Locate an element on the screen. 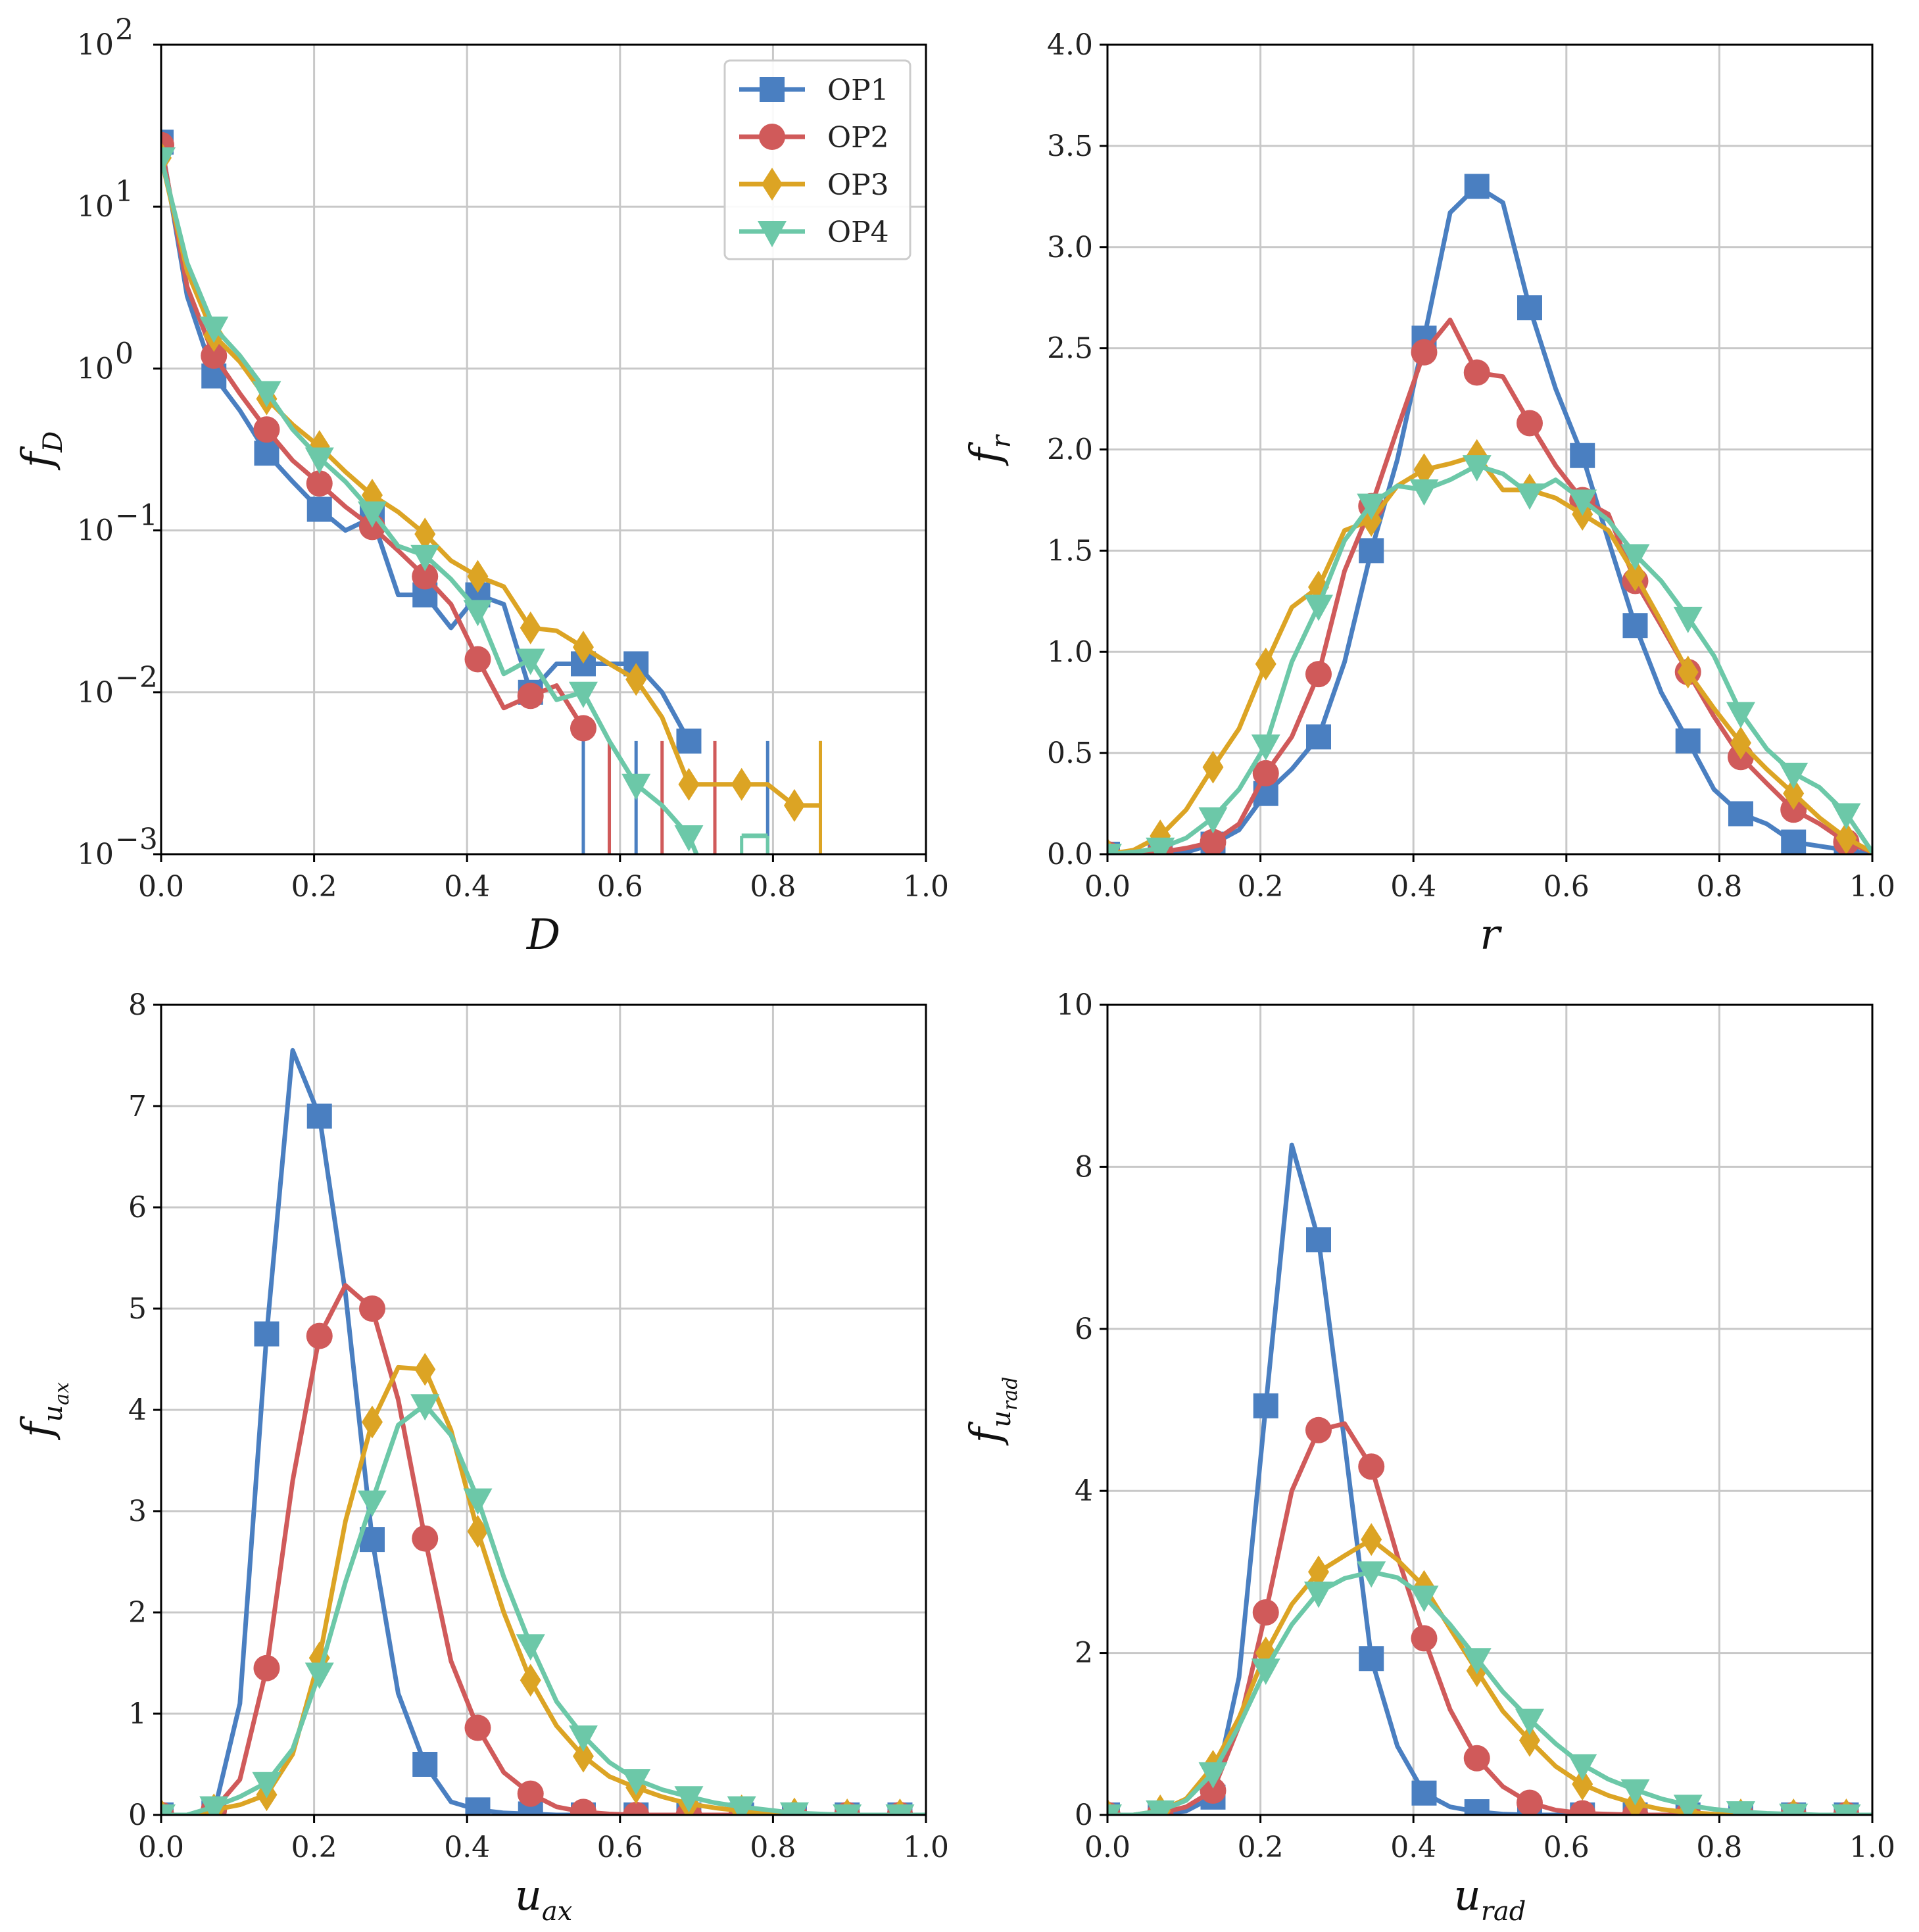  legend-label: OP3 is located at coordinates (858, 185).